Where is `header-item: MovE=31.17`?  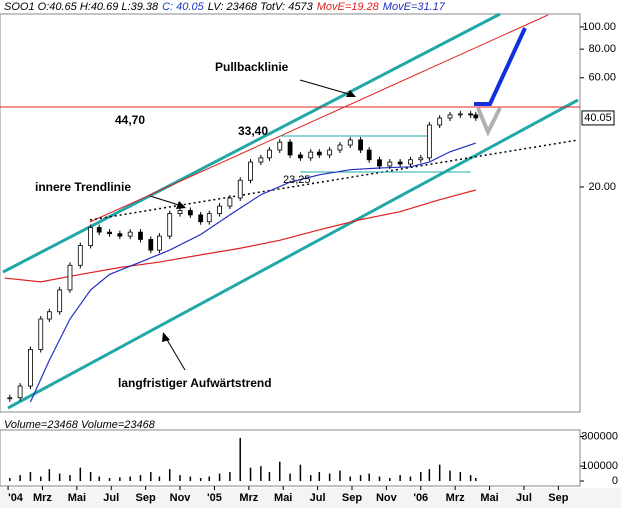 header-item: MovE=31.17 is located at coordinates (414, 7).